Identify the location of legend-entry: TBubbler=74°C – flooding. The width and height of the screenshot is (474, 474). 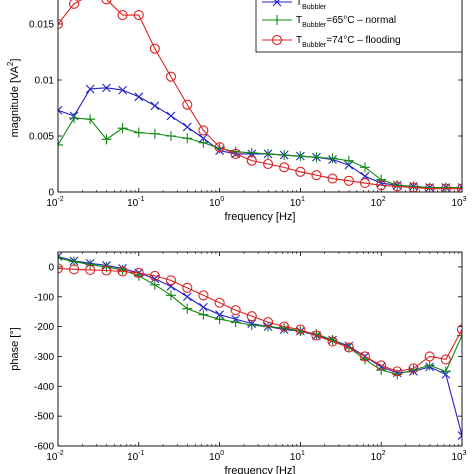
(348, 42).